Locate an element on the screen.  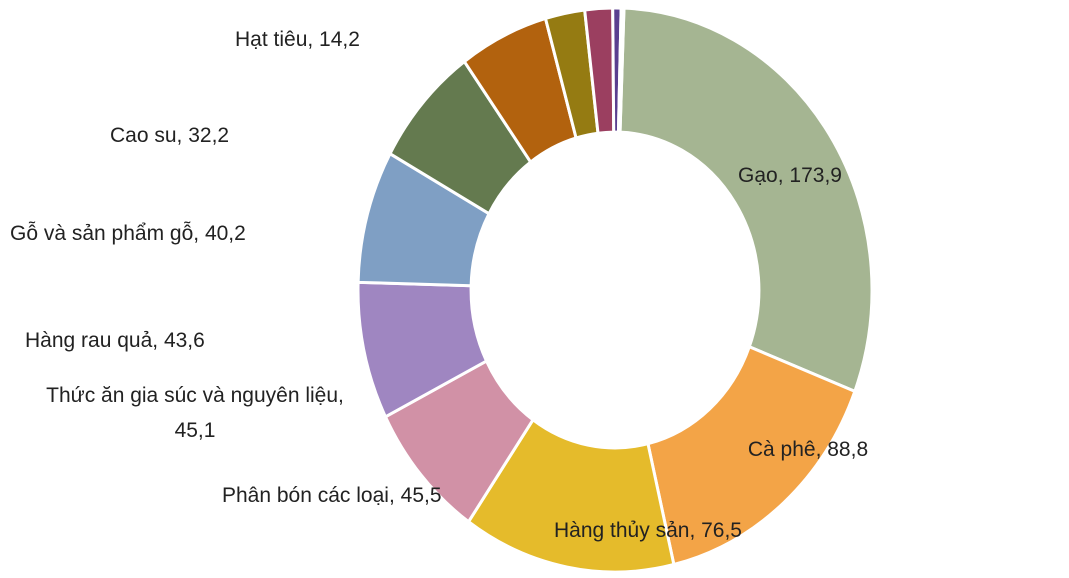
data-label: Hạt tiêu, 14,2 is located at coordinates (297, 39).